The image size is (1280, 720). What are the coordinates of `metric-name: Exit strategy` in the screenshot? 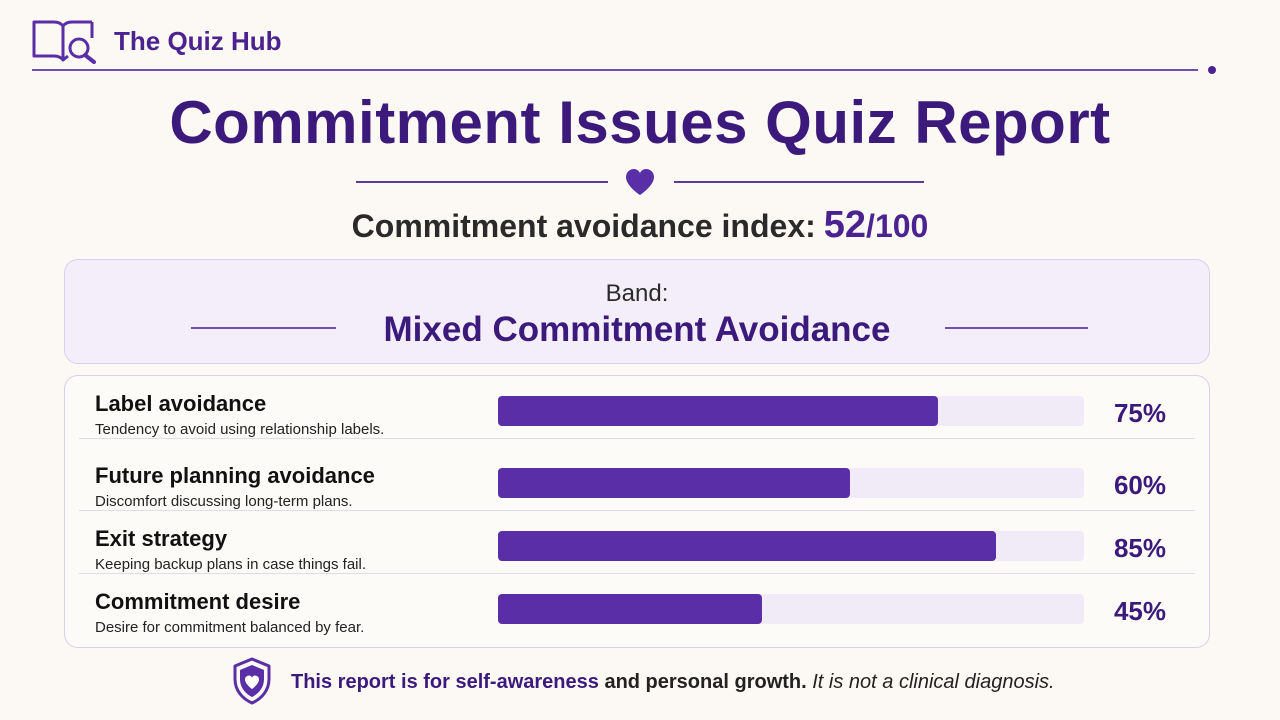 It's located at (161, 538).